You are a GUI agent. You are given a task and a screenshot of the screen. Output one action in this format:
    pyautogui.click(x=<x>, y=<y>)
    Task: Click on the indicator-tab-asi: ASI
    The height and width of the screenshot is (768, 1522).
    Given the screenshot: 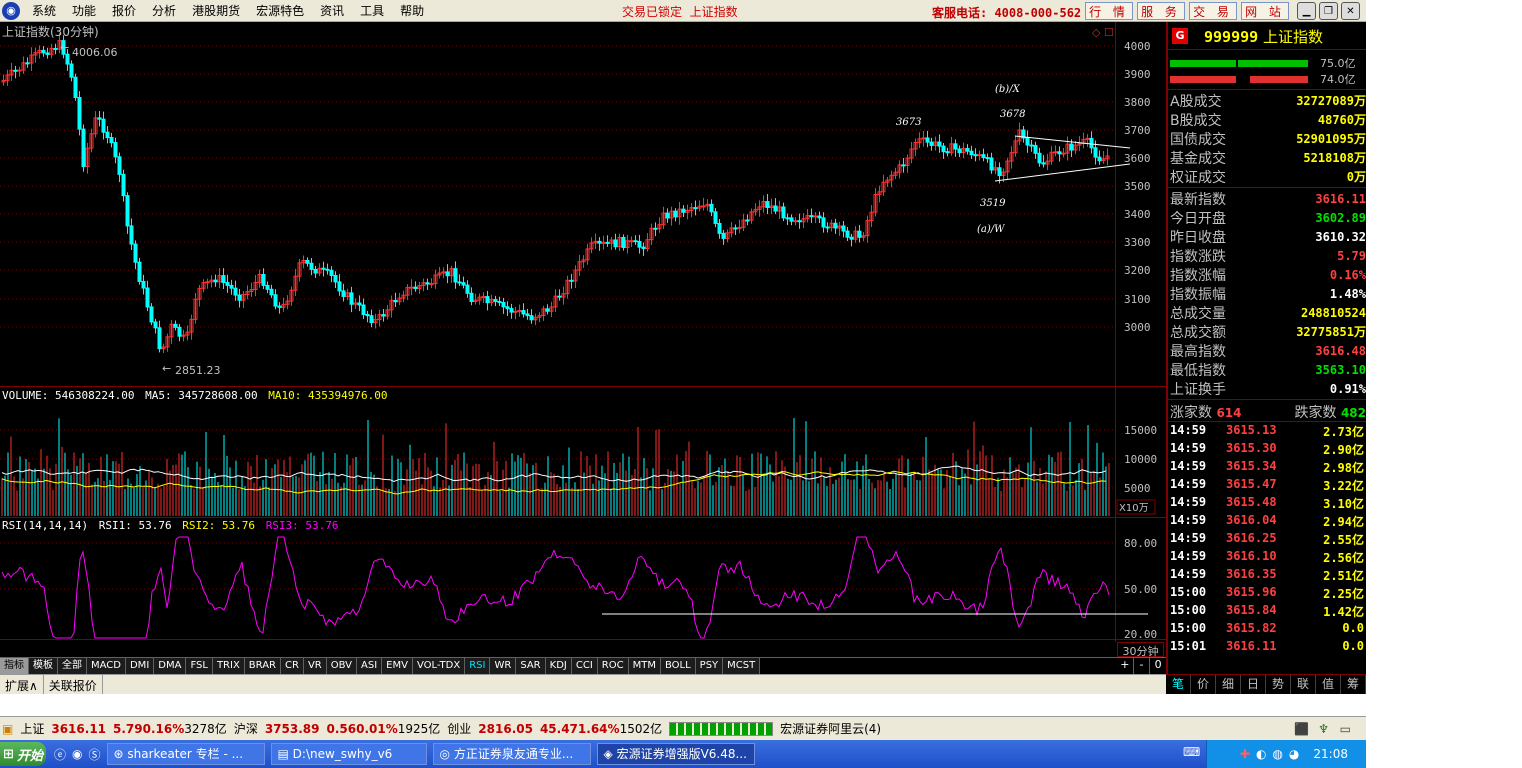 What is the action you would take?
    pyautogui.click(x=370, y=666)
    